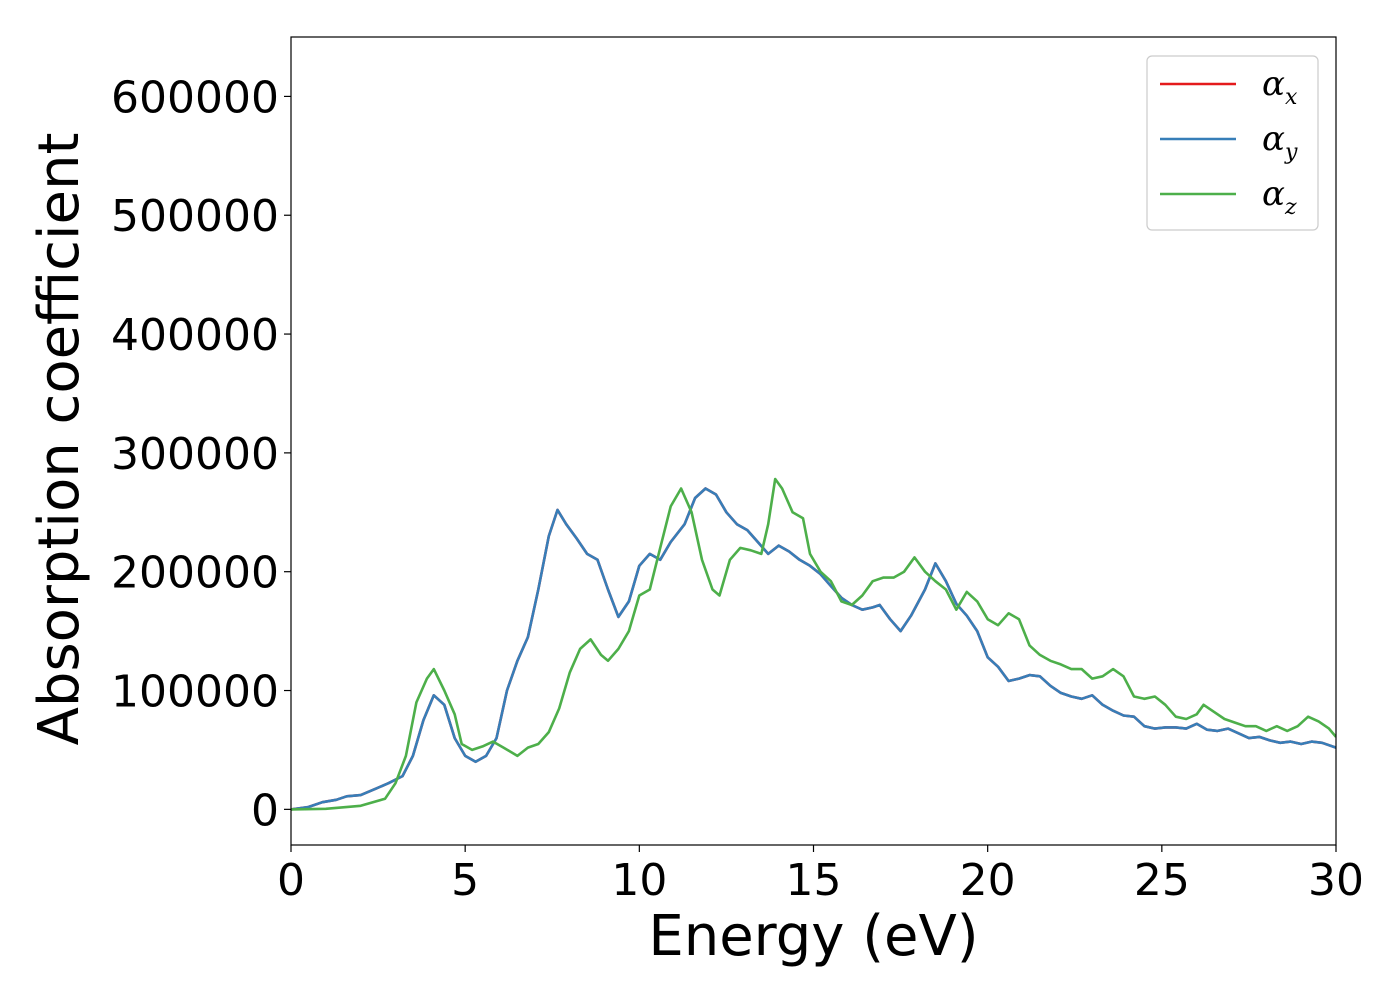 This screenshot has height=1000, width=1400. What do you see at coordinates (59, 439) in the screenshot?
I see `y-axis-label: Absorption coefficient` at bounding box center [59, 439].